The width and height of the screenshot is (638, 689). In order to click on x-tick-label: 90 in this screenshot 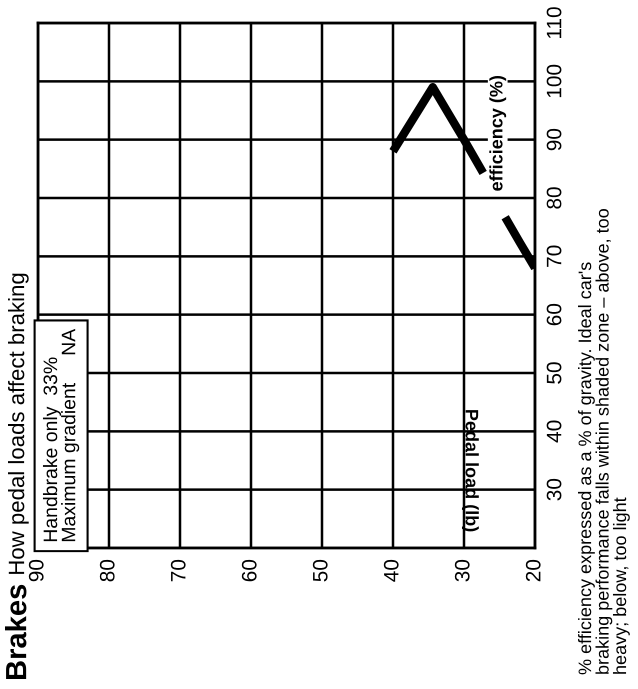, I will do `click(36, 571)`.